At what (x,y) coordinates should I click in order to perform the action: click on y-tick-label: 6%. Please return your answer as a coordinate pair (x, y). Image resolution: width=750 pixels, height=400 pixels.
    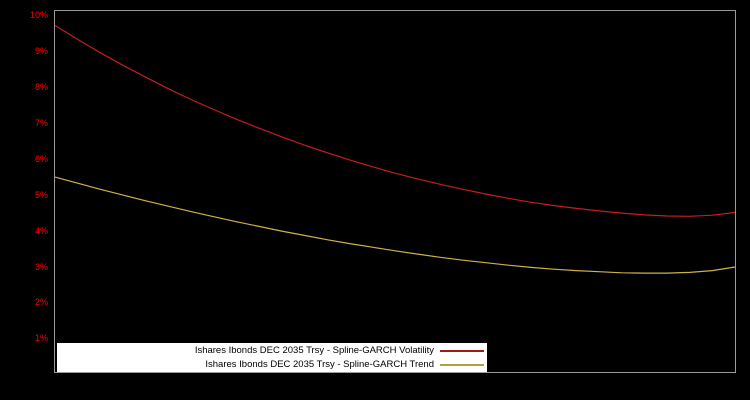
    Looking at the image, I should click on (41, 158).